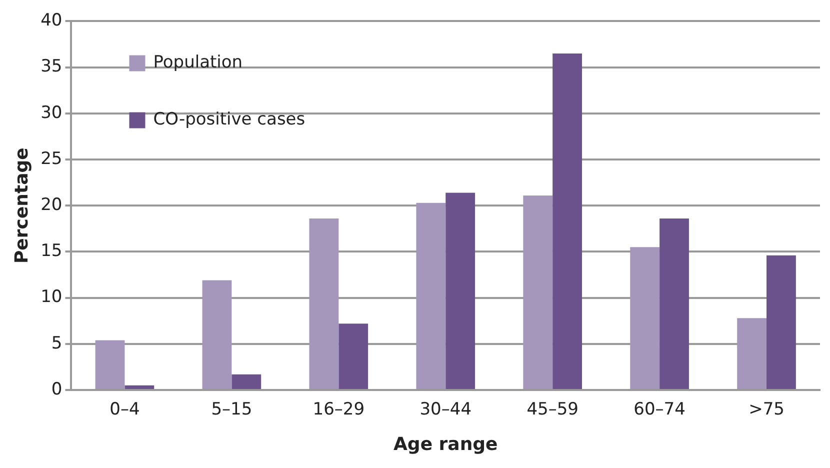 The image size is (830, 468). I want to click on y-tick-label: 5, so click(56, 343).